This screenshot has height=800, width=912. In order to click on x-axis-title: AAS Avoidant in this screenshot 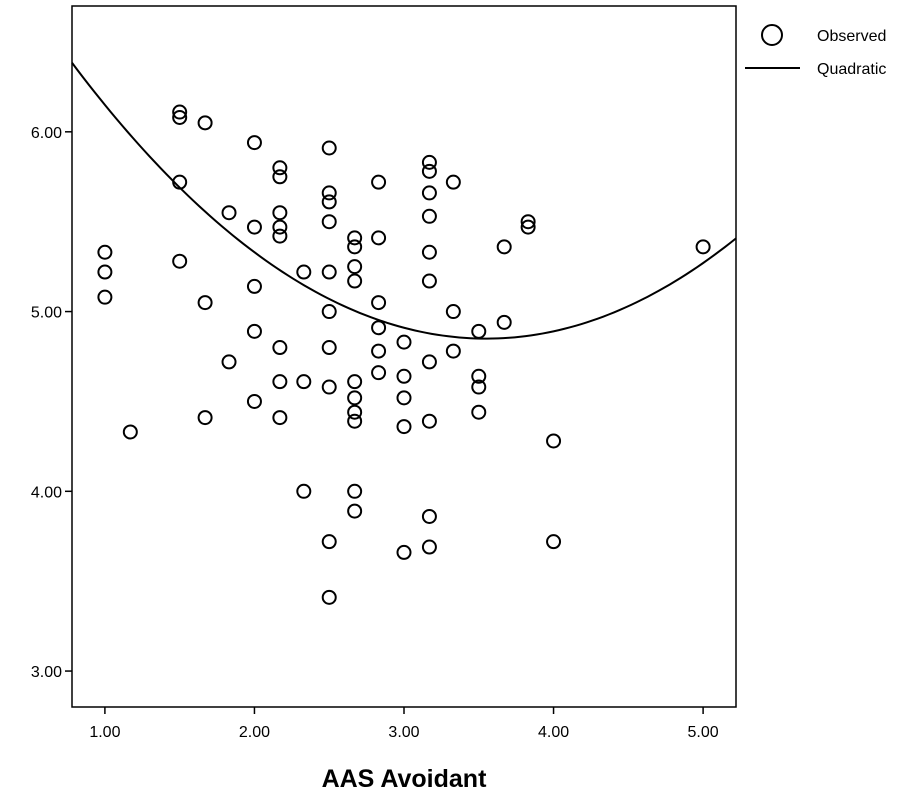, I will do `click(404, 779)`.